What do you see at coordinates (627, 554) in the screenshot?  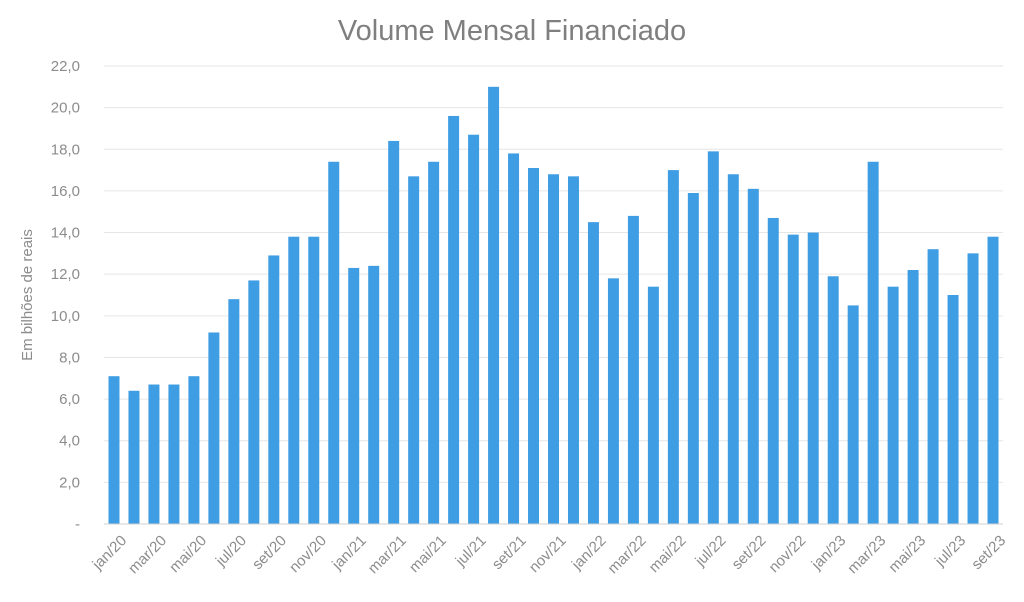 I see `x-tick-label: mar/22` at bounding box center [627, 554].